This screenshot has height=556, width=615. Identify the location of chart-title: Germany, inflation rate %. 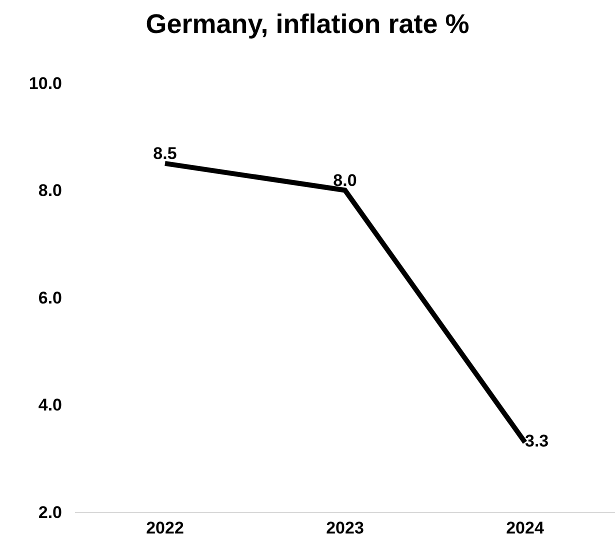
(308, 23).